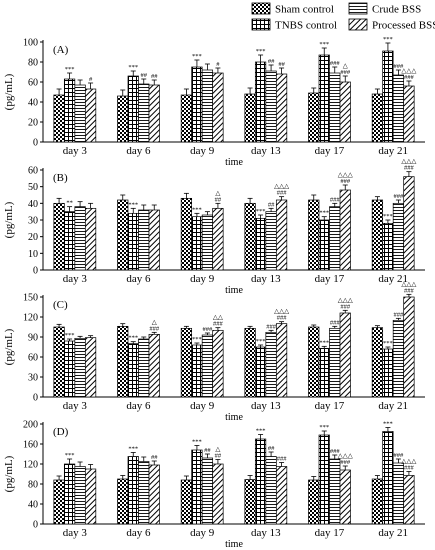 Image resolution: width=435 pixels, height=550 pixels. What do you see at coordinates (138, 239) in the screenshot?
I see `bar-group: *** day 6` at bounding box center [138, 239].